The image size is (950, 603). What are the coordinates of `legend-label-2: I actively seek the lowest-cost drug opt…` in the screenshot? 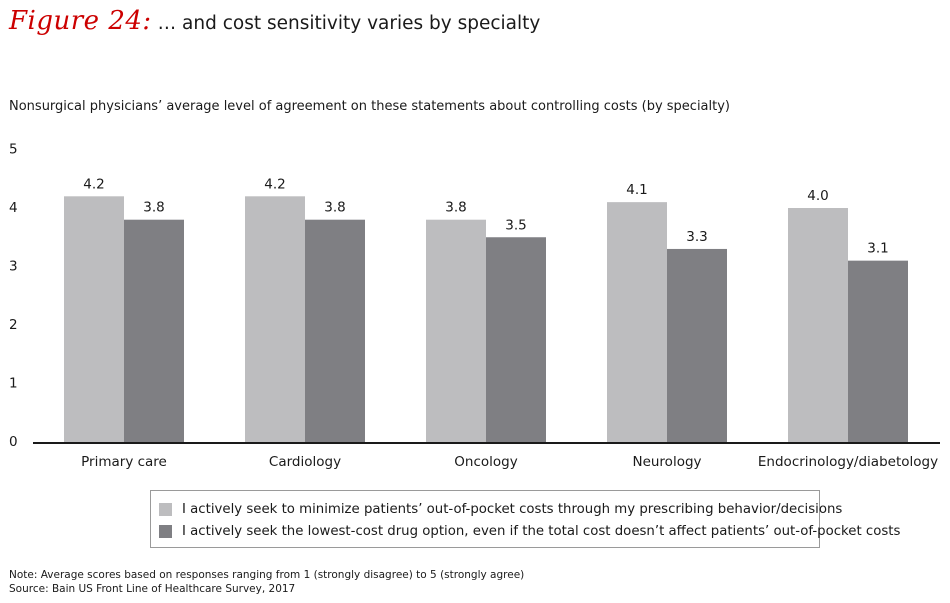 It's located at (541, 531).